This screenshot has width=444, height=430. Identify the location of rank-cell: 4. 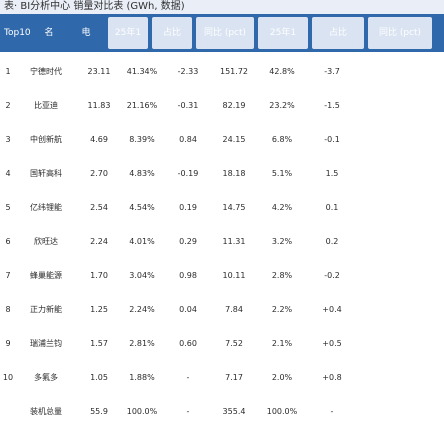
(8, 173).